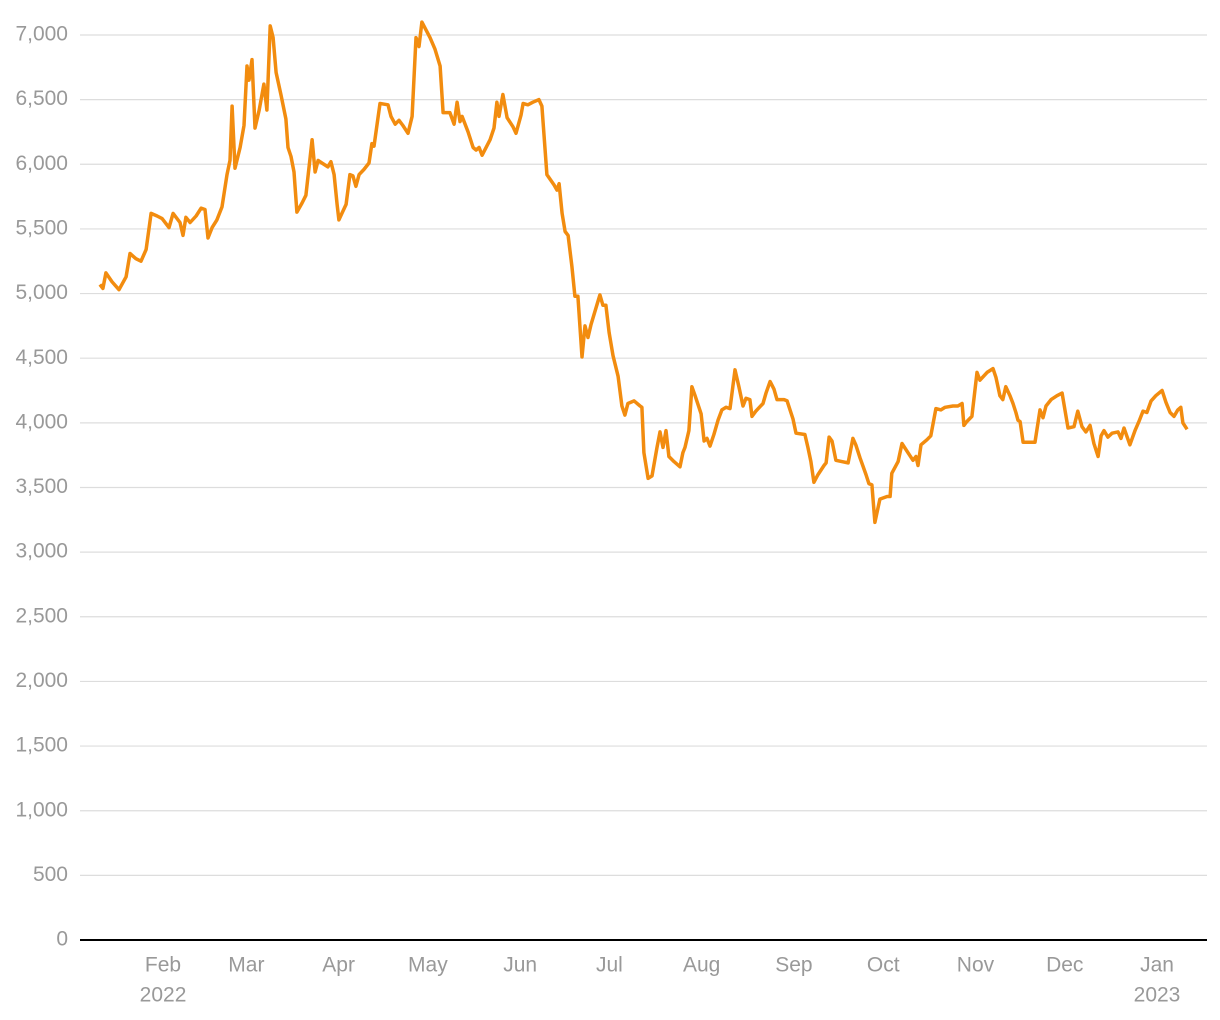 This screenshot has width=1220, height=1020. Describe the element at coordinates (163, 995) in the screenshot. I see `x-year-label: 2022` at that location.